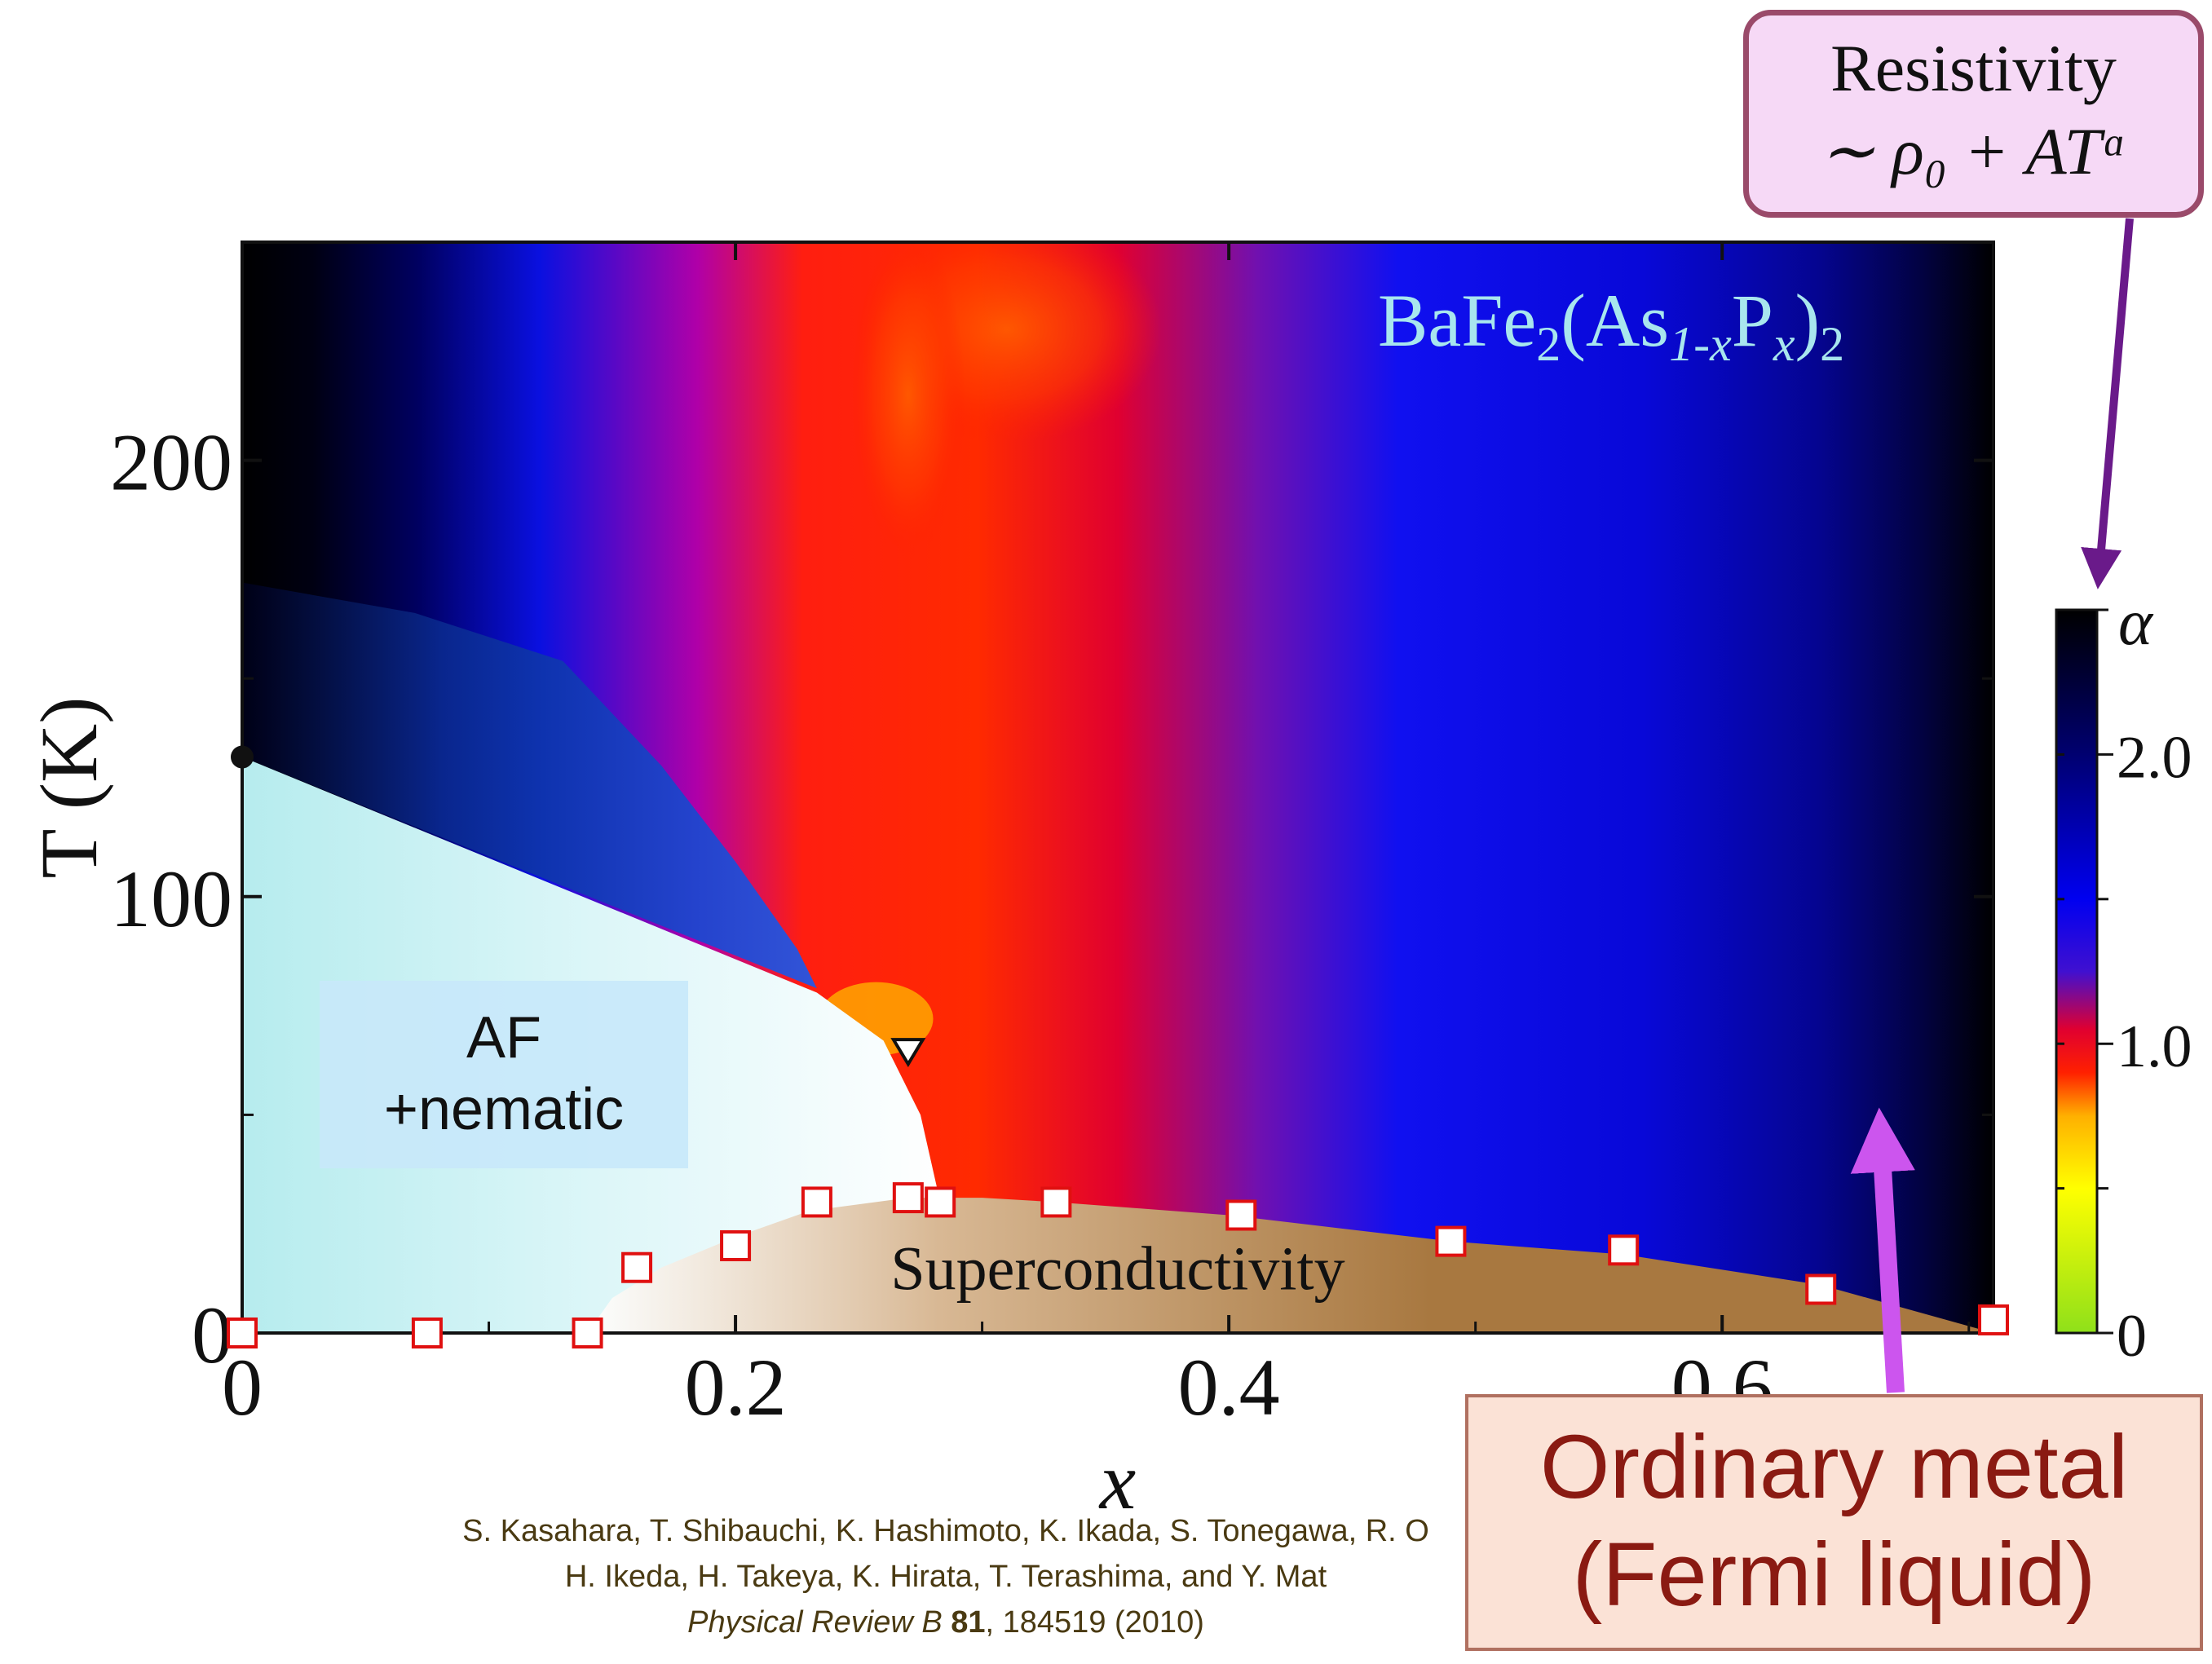 The image size is (2212, 1664). Describe the element at coordinates (1882, 1250) in the screenshot. I see `ordinary-metal-arrow` at that location.